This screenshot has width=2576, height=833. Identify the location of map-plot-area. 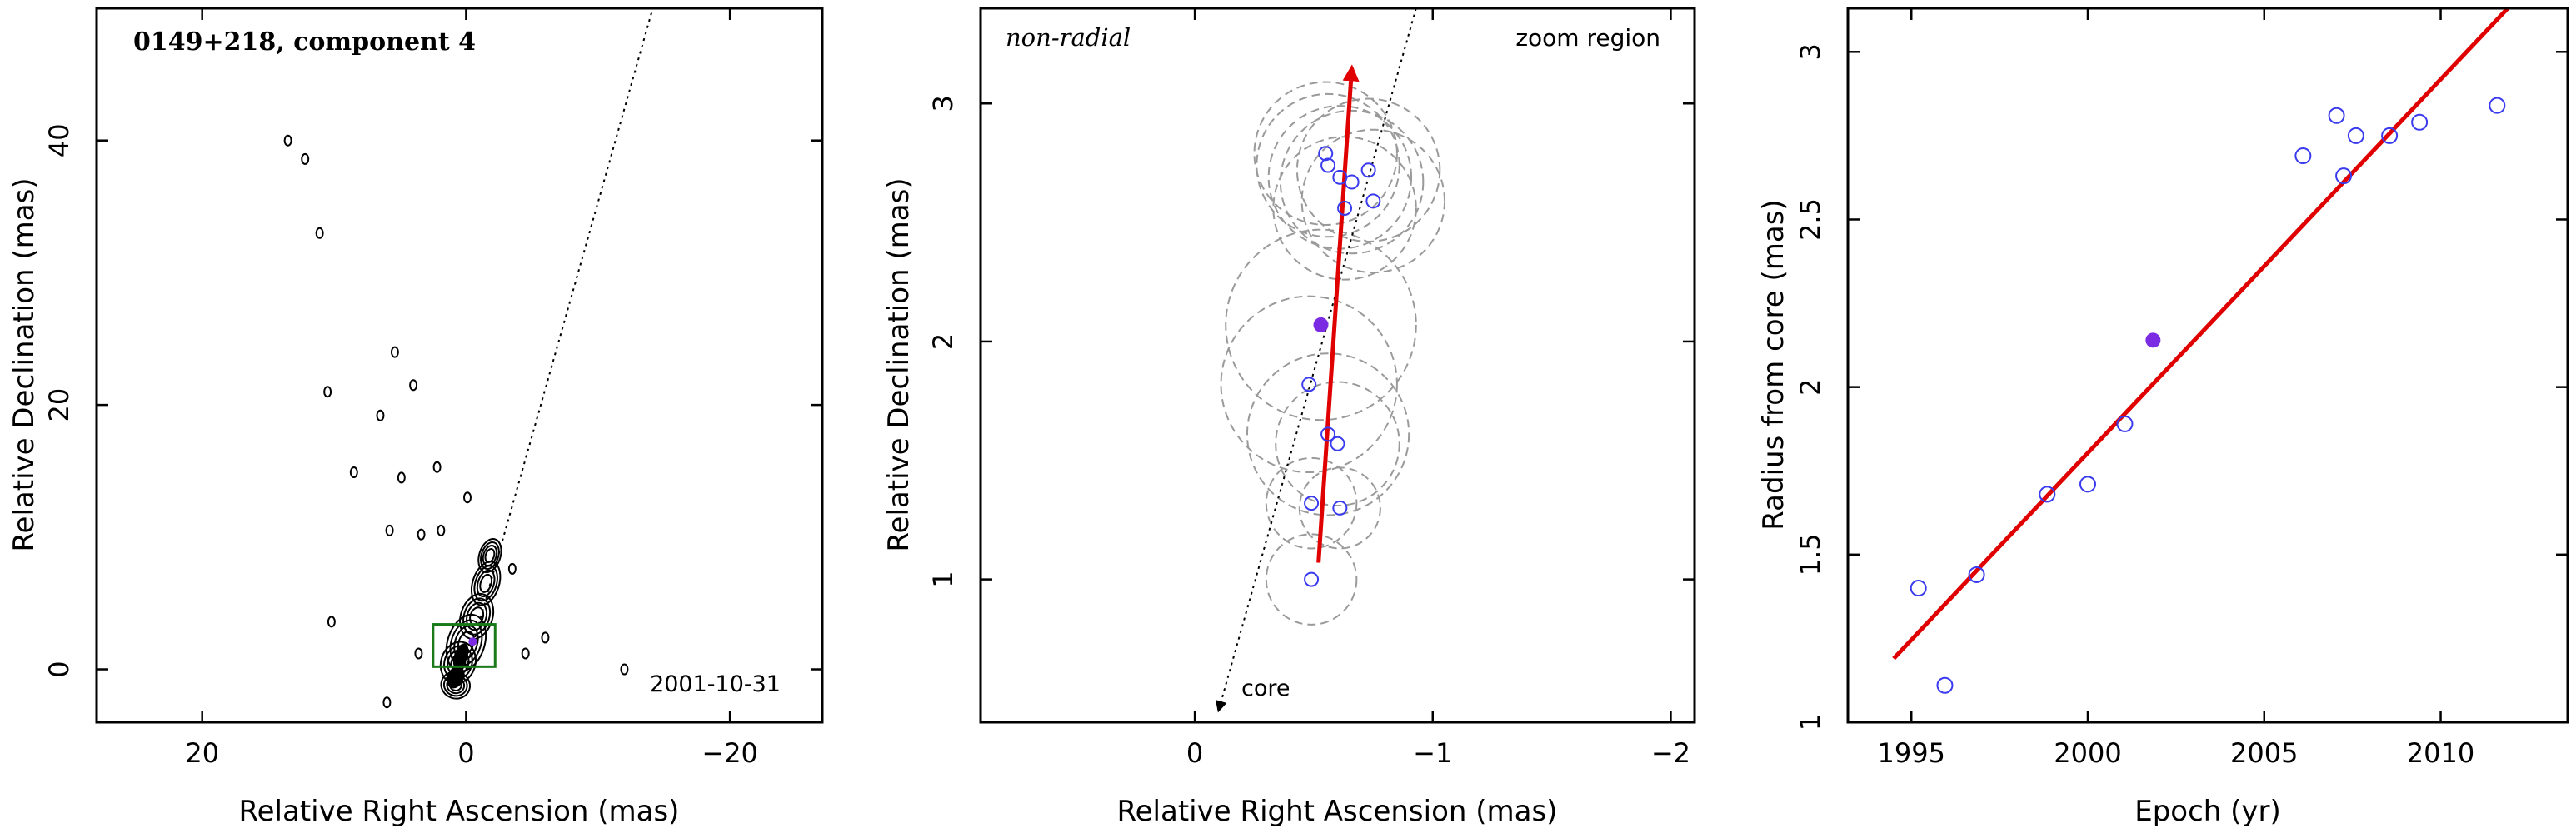
(468, 358).